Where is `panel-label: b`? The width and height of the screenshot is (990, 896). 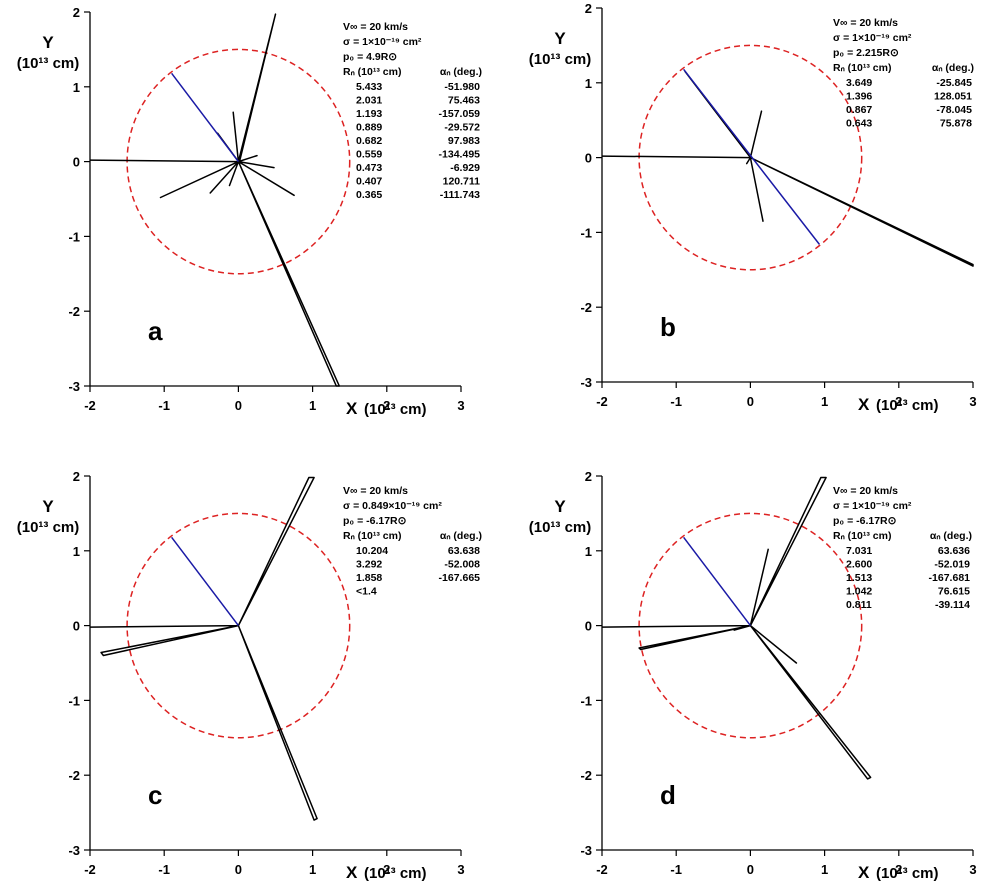 panel-label: b is located at coordinates (668, 327).